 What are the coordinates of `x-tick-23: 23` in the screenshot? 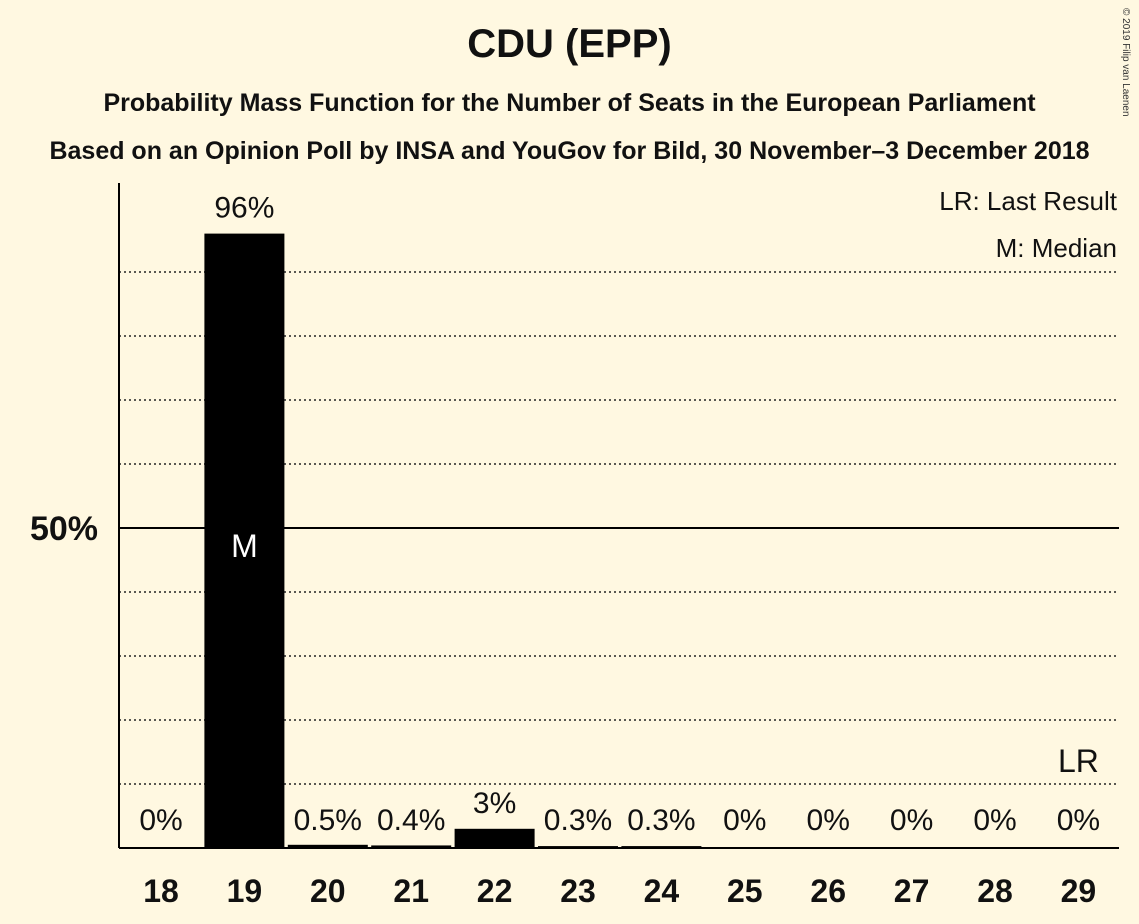 It's located at (578, 891).